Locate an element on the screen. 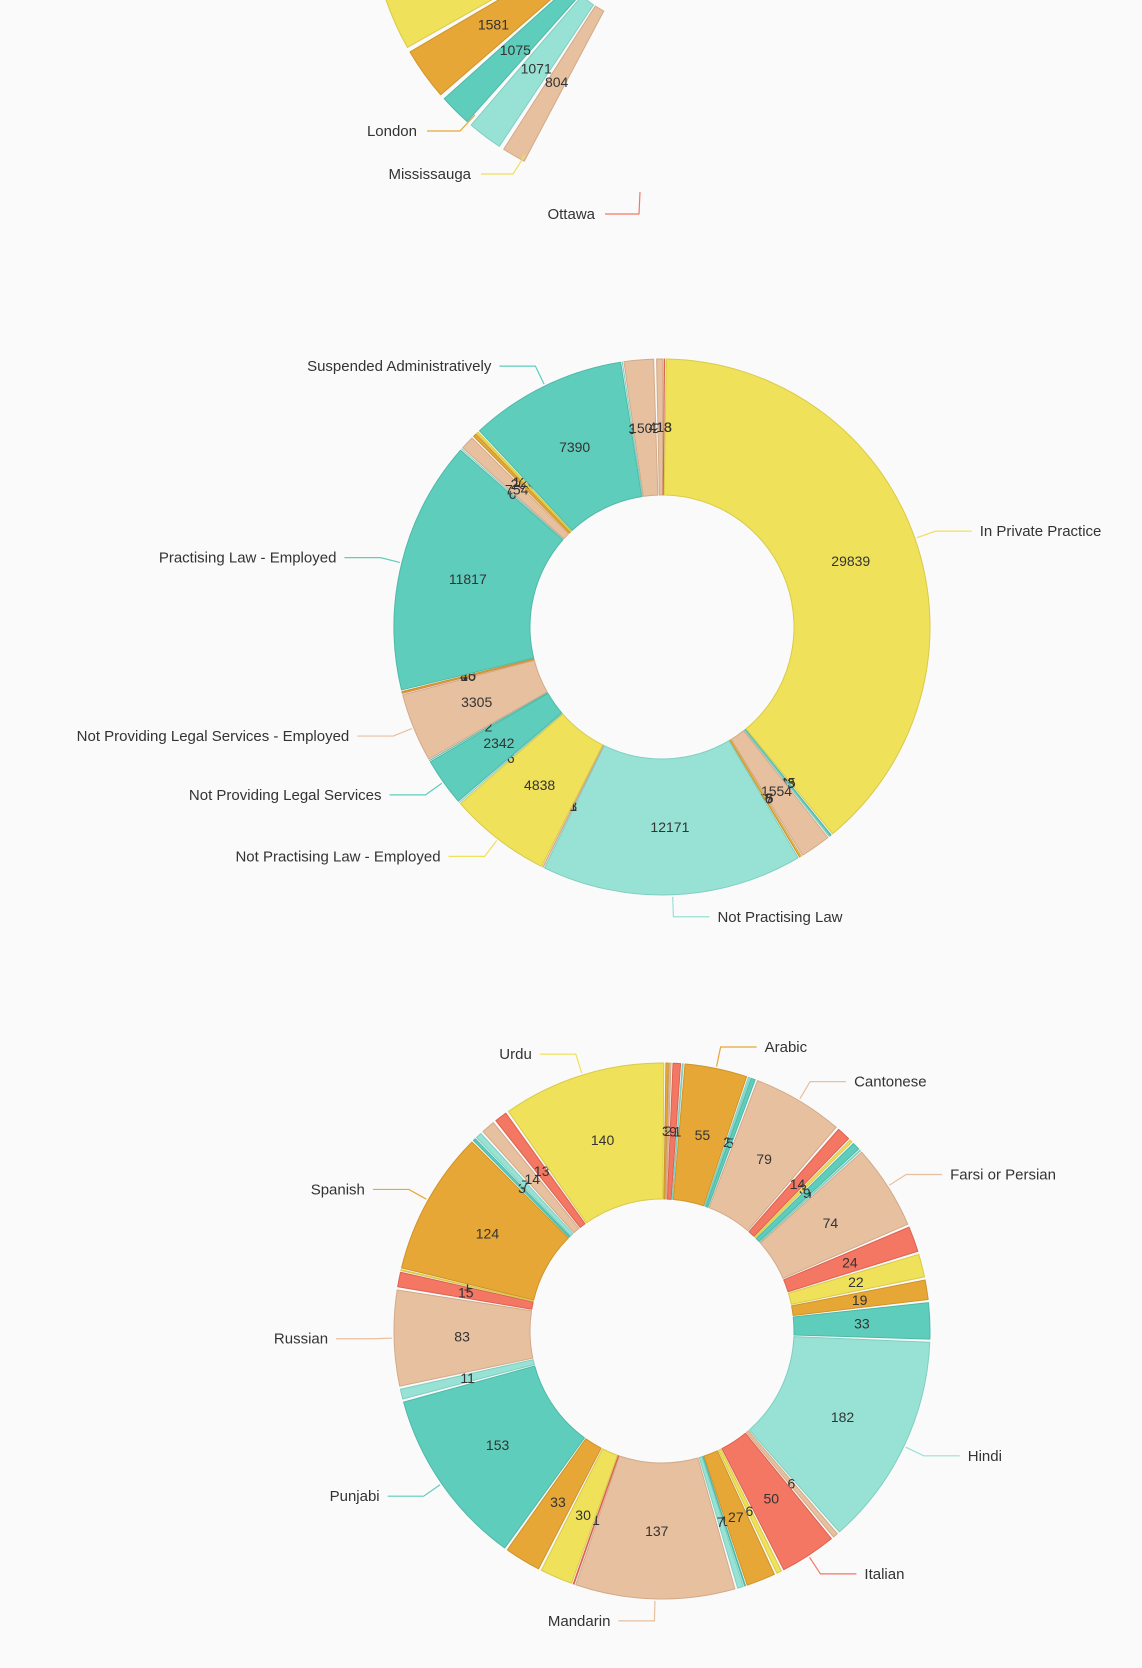 The image size is (1142, 1668). leader-line-ottawa is located at coordinates (623, 203).